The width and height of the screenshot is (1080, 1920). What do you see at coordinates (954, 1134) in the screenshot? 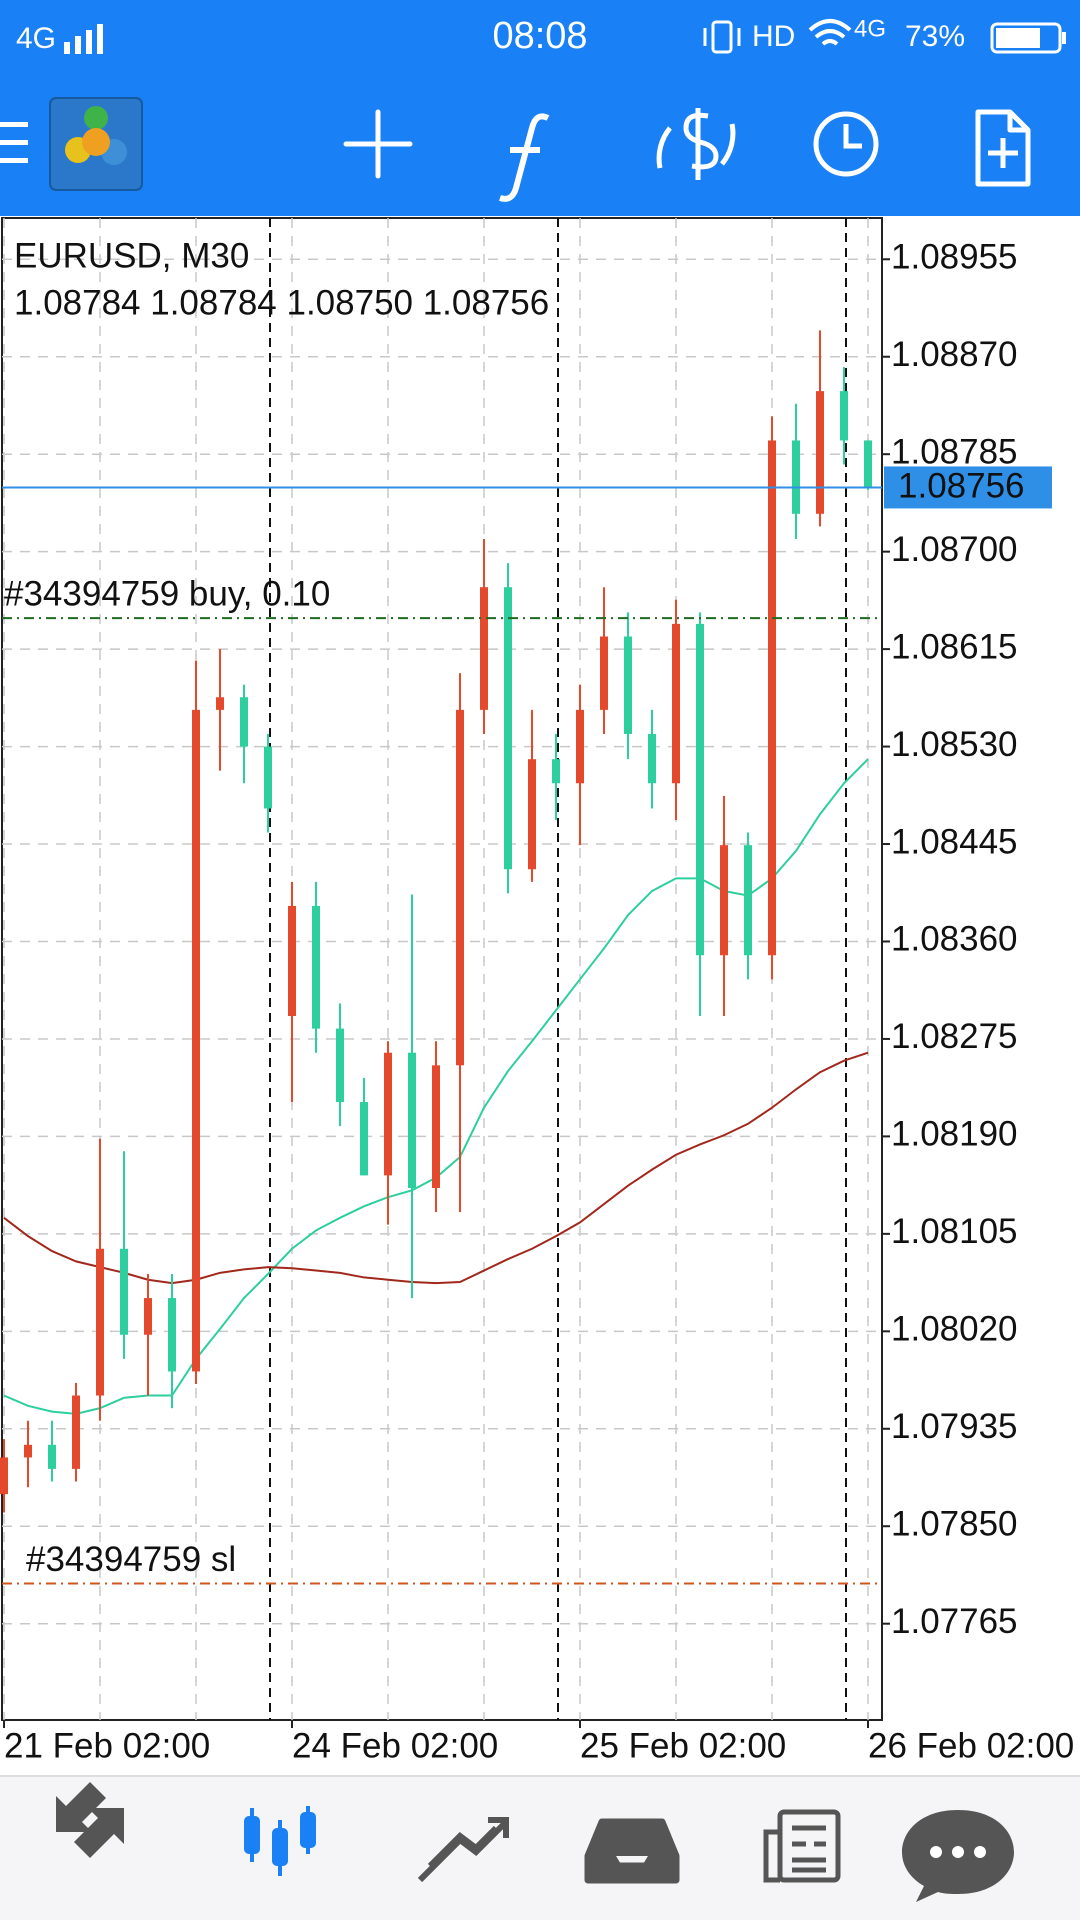
I see `y-tick-label: 1.08190` at bounding box center [954, 1134].